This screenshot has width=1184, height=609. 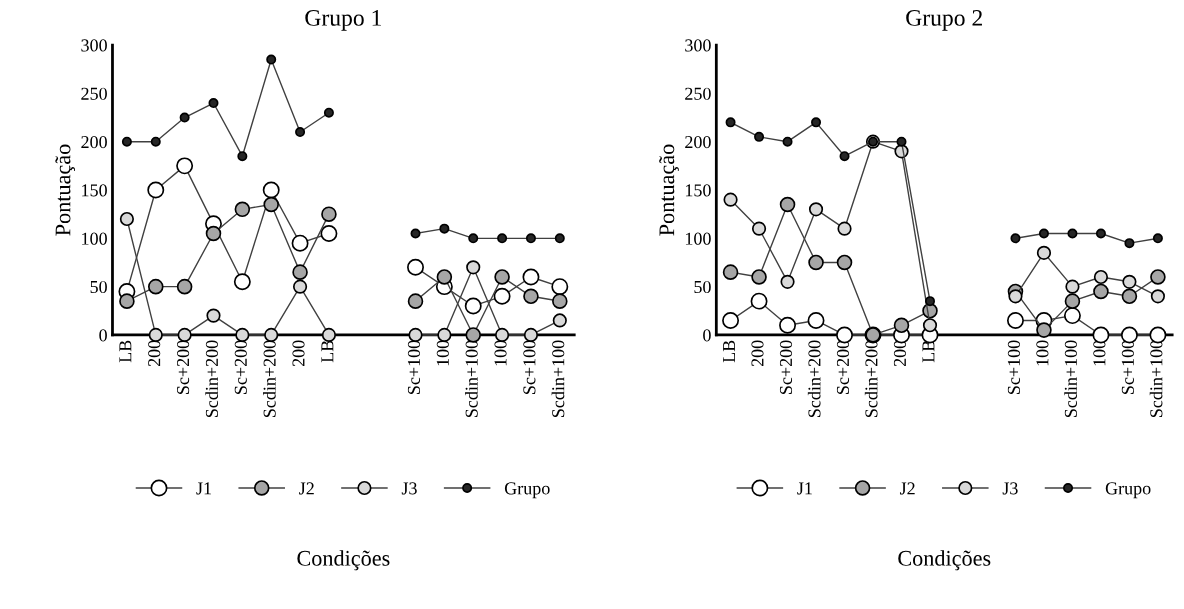 I want to click on chart-title: Grupo 1, so click(x=343, y=20).